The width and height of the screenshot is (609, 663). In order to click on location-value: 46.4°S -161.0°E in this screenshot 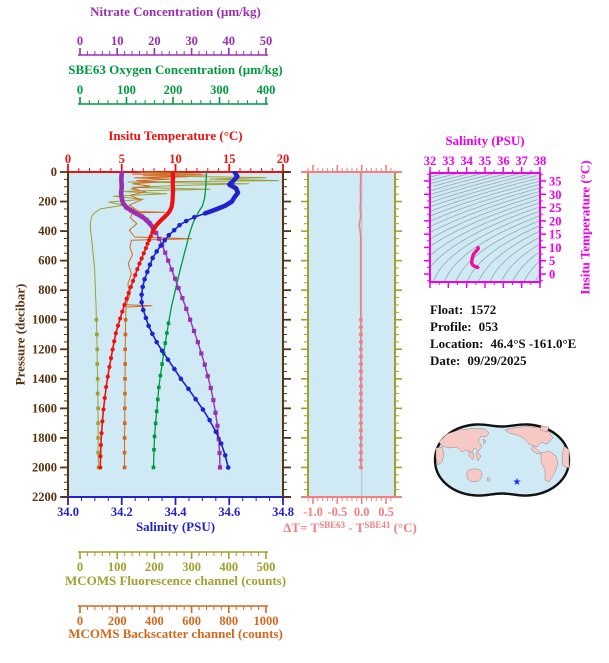, I will do `click(533, 343)`.